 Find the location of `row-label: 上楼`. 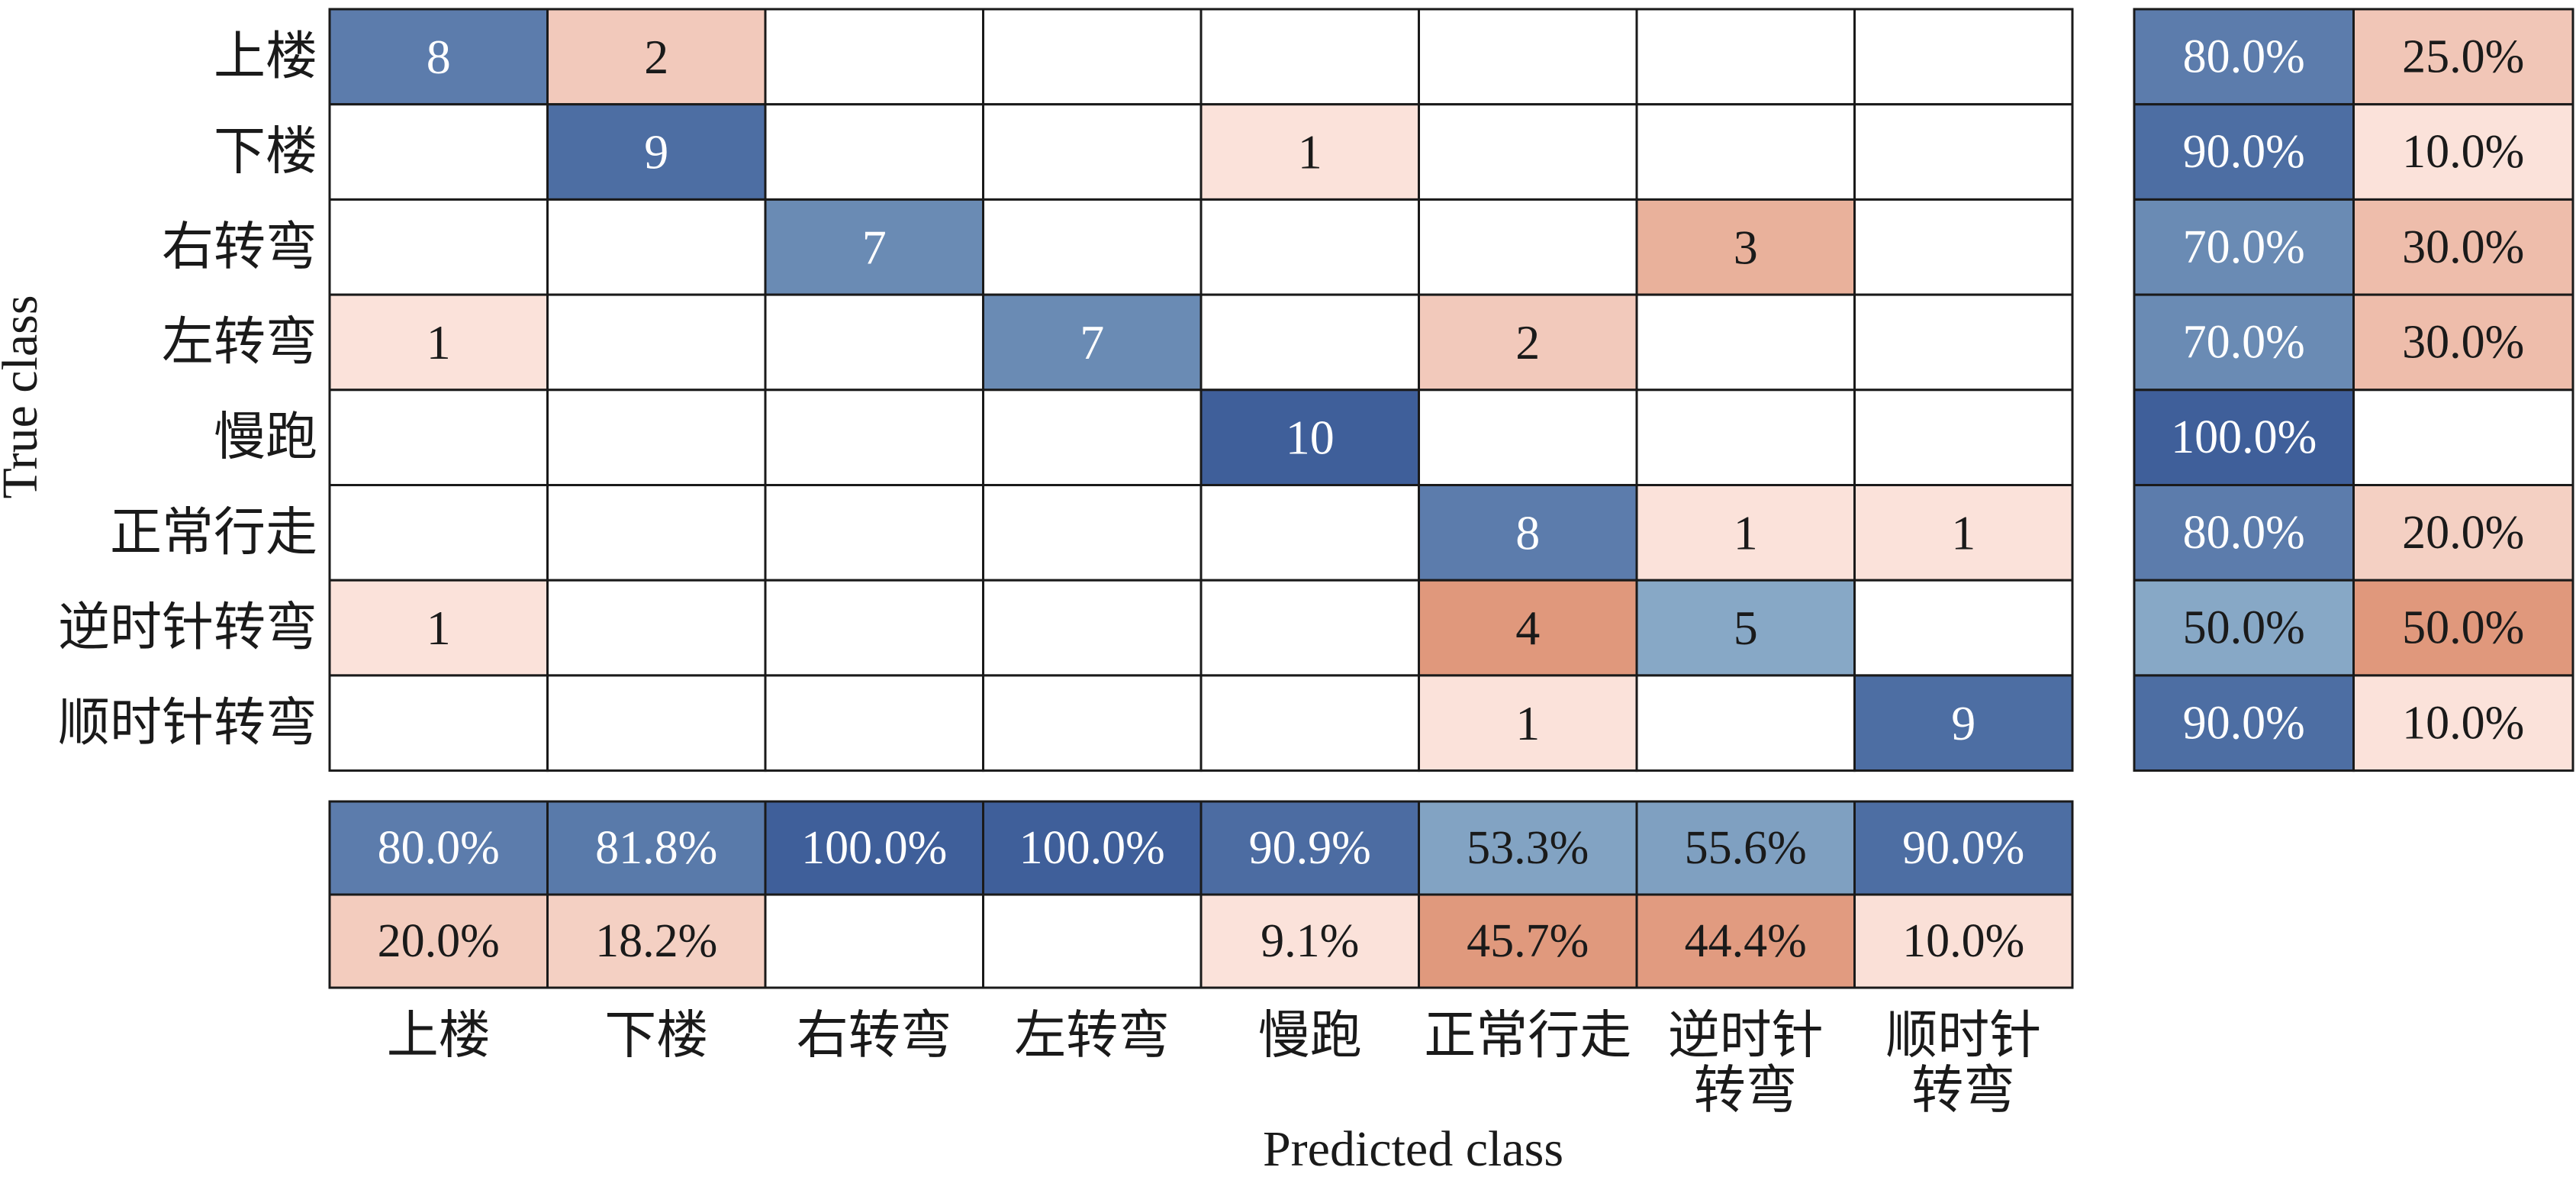

row-label: 上楼 is located at coordinates (265, 57).